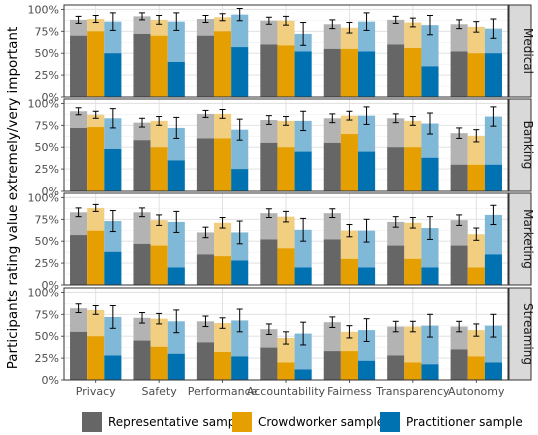 The width and height of the screenshot is (538, 435). I want to click on legend-swatch, so click(242, 422).